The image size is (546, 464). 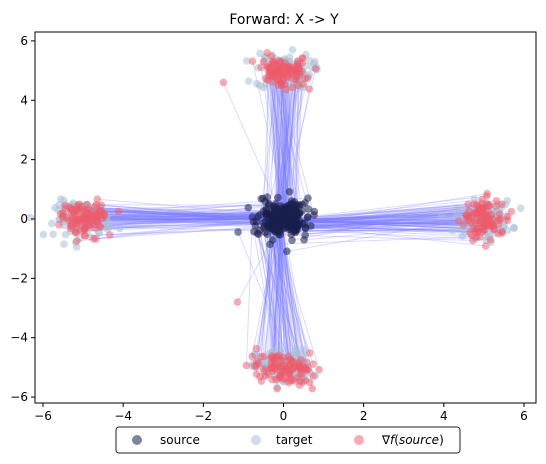 What do you see at coordinates (123, 416) in the screenshot?
I see `x-tick-label: −4` at bounding box center [123, 416].